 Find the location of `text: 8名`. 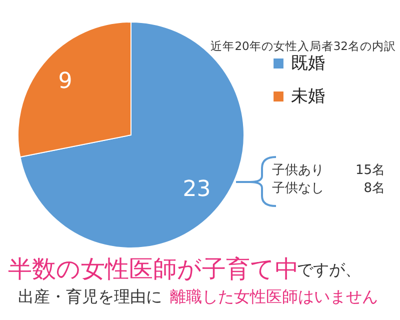

text: 8名 is located at coordinates (374, 188).